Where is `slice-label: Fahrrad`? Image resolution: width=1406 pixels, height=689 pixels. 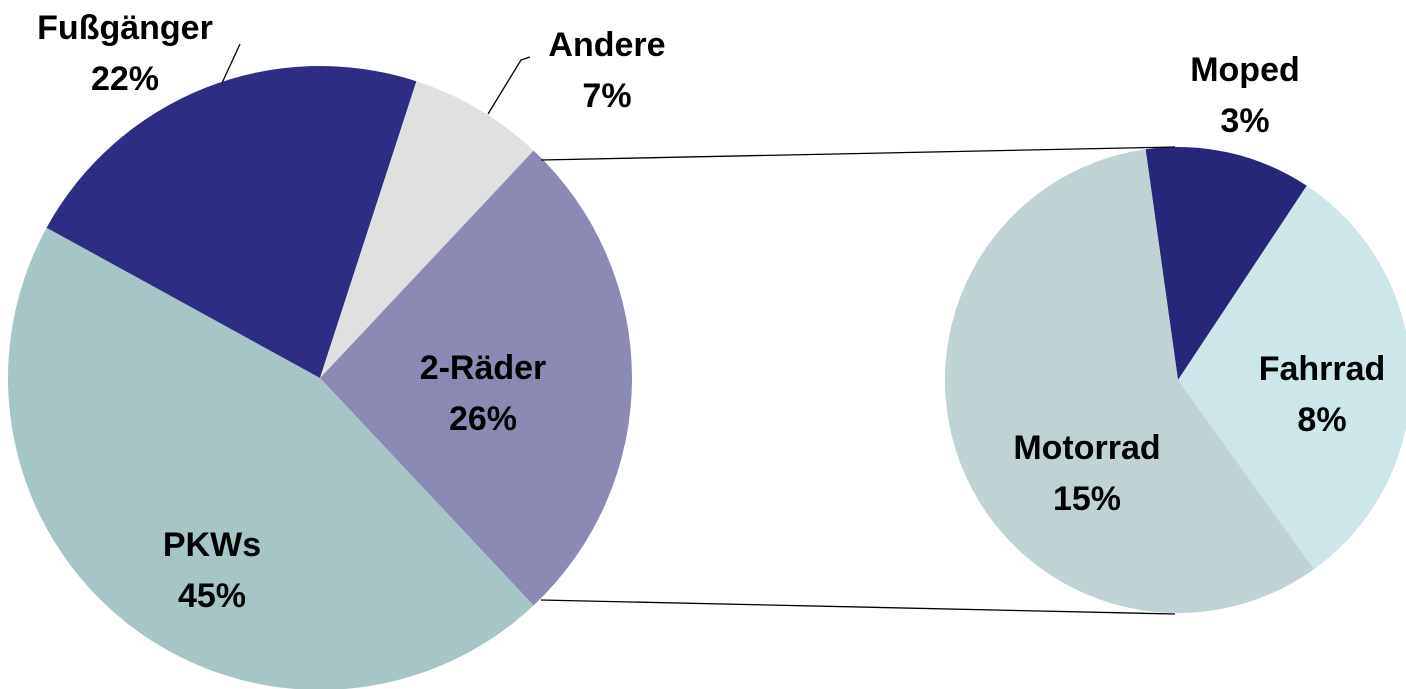
slice-label: Fahrrad is located at coordinates (1322, 369).